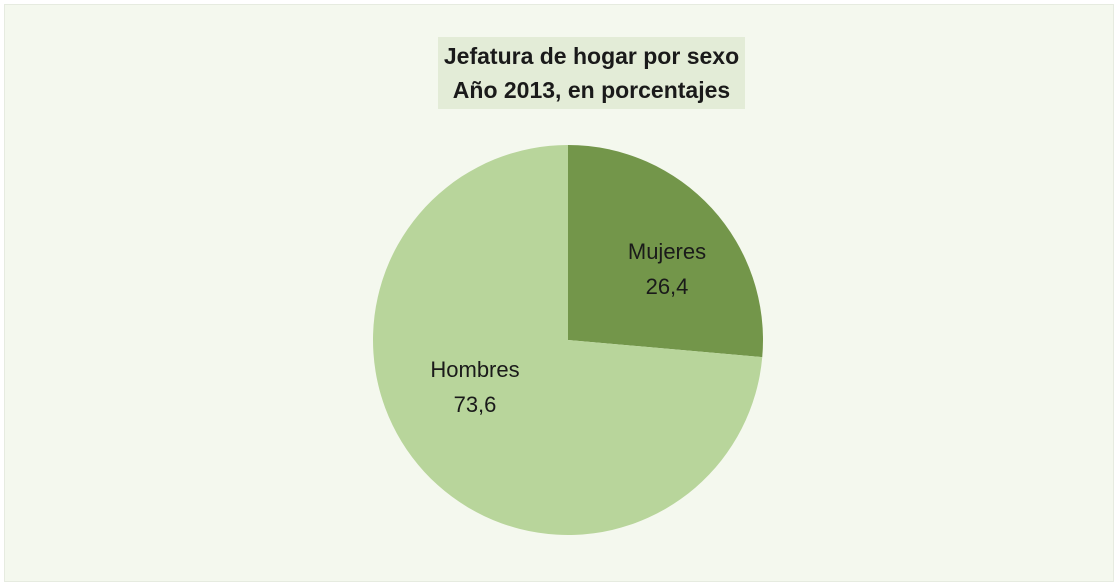 This screenshot has height=586, width=1118. I want to click on chart-subtitle: Año 2013, en porcentajes, so click(591, 90).